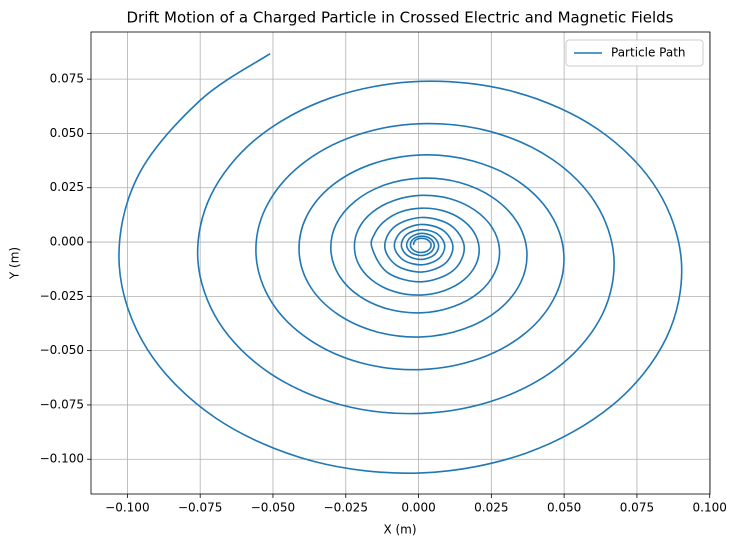 The width and height of the screenshot is (738, 547). I want to click on y-tick-label: −0.025, so click(62, 296).